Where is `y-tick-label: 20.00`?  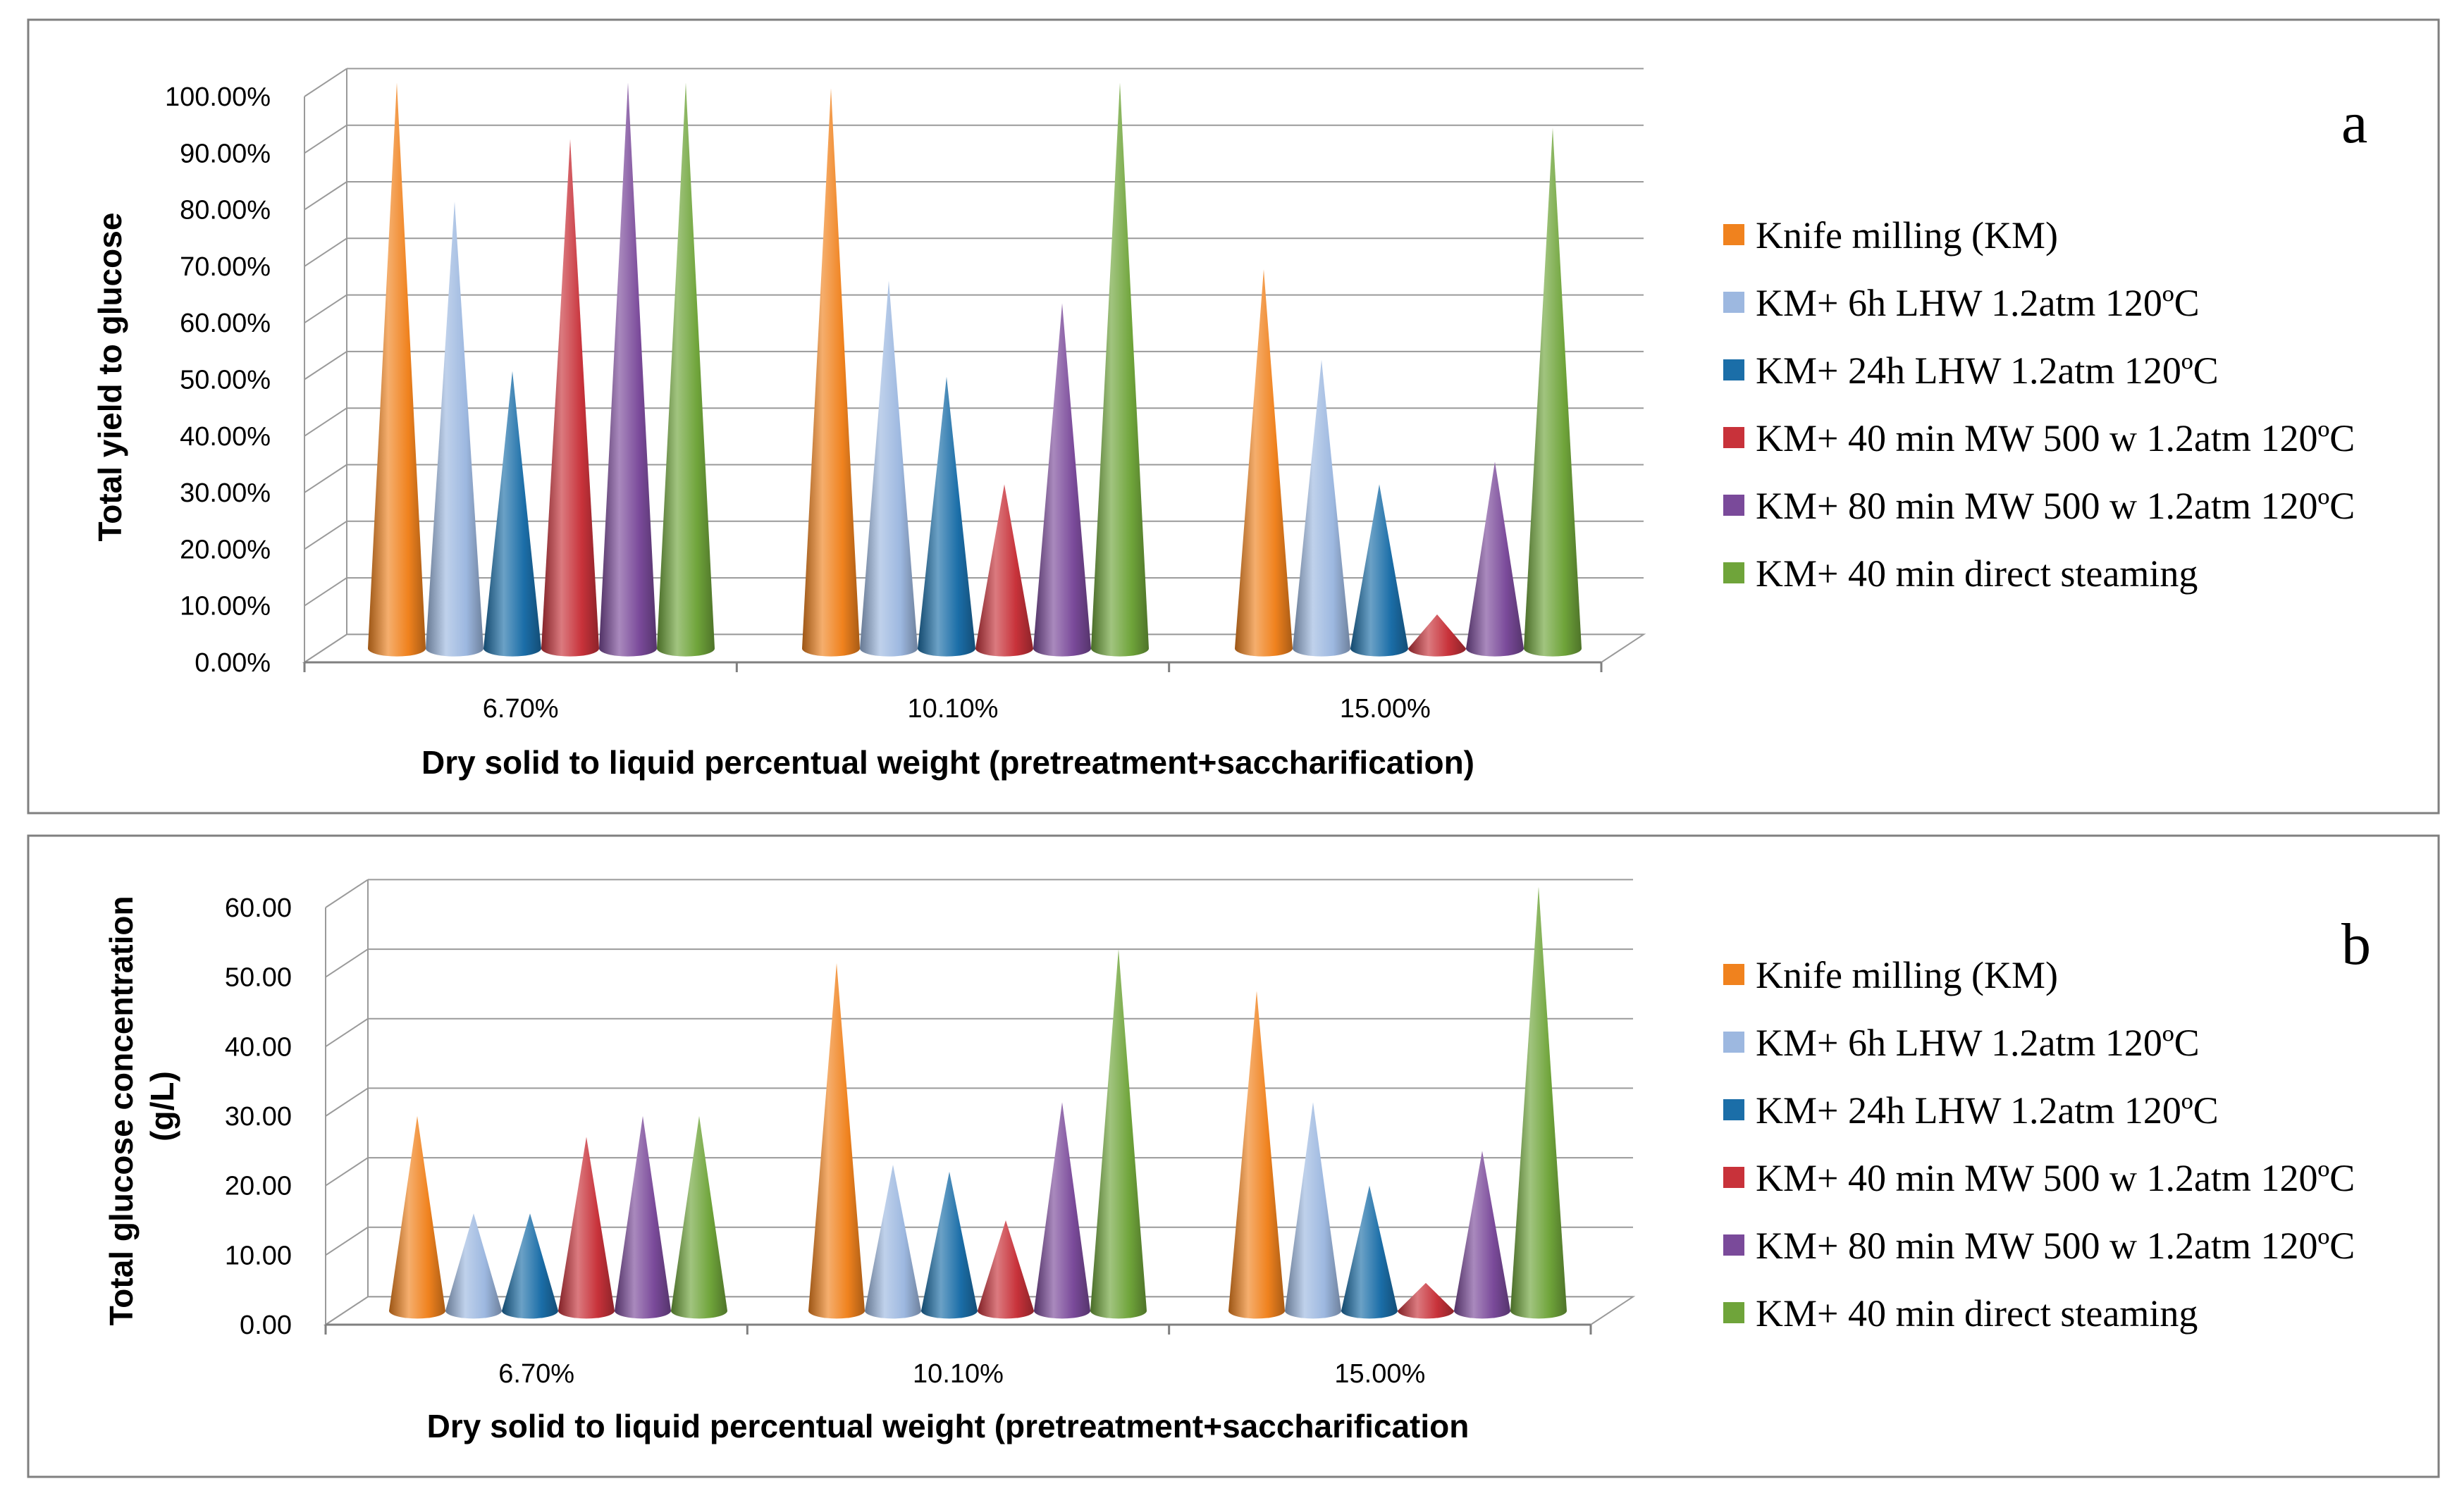 y-tick-label: 20.00 is located at coordinates (258, 1186).